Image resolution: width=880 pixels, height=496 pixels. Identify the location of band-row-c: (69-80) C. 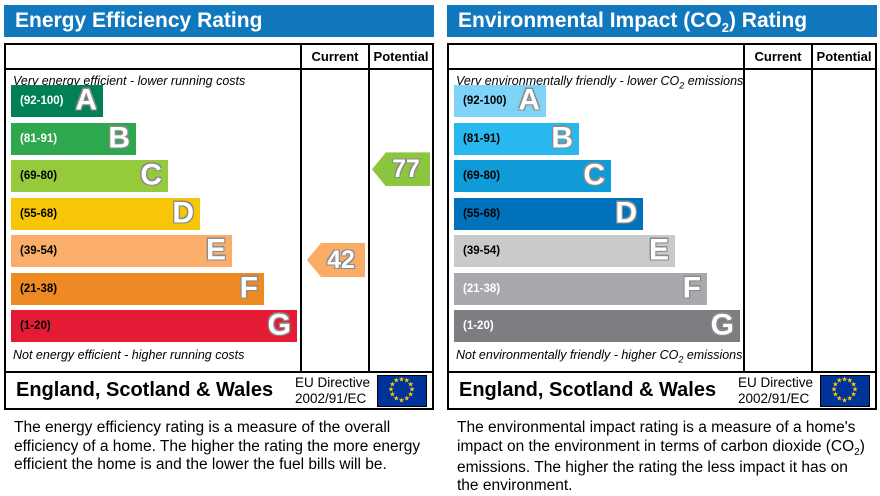
(89, 176).